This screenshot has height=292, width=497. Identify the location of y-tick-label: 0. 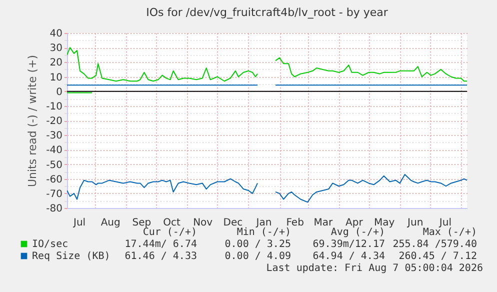
(59, 92).